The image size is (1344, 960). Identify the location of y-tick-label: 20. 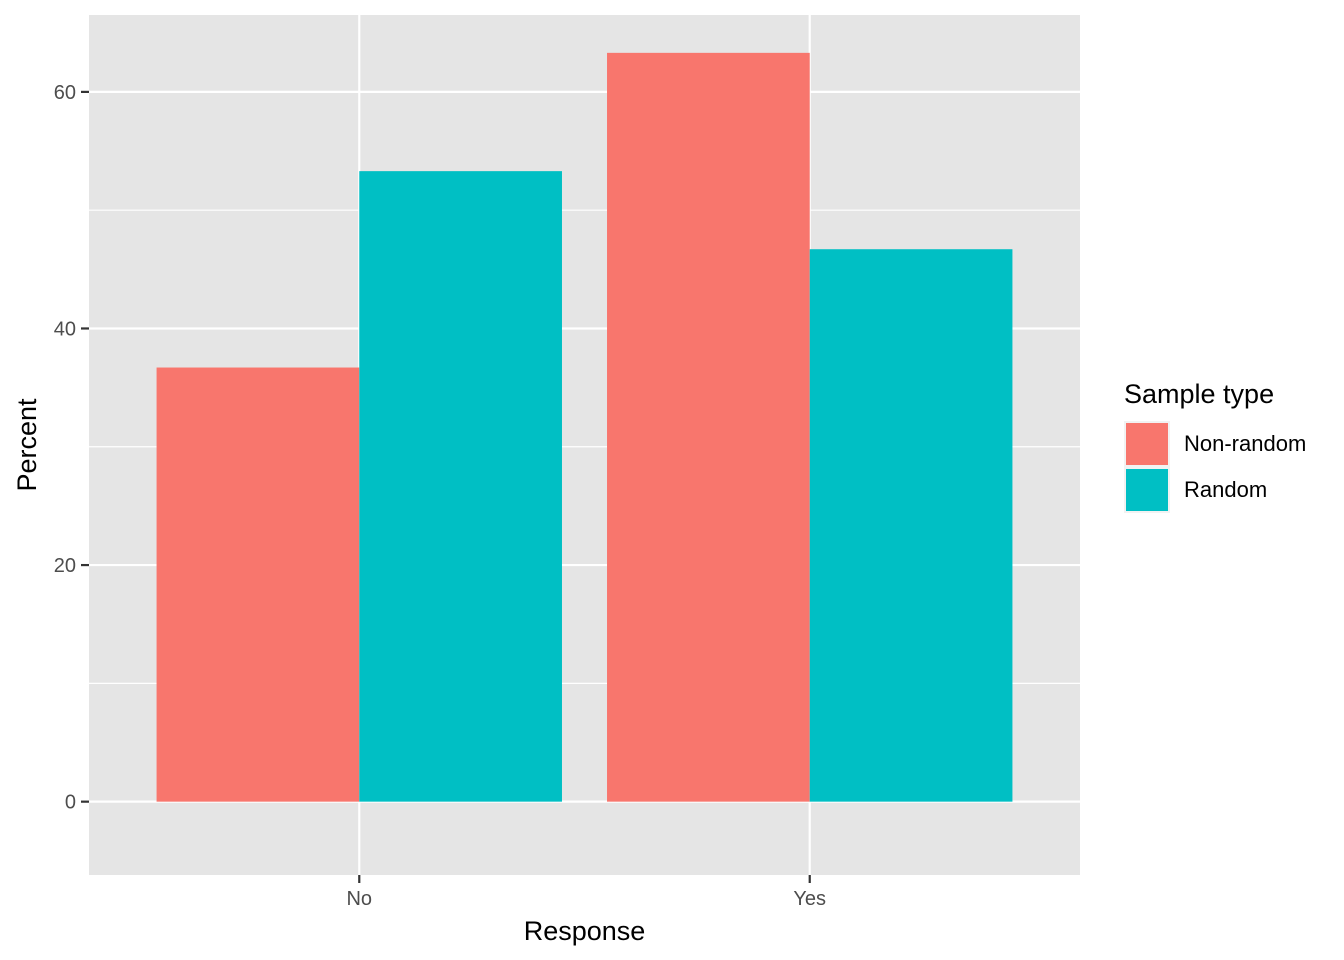
(65, 566).